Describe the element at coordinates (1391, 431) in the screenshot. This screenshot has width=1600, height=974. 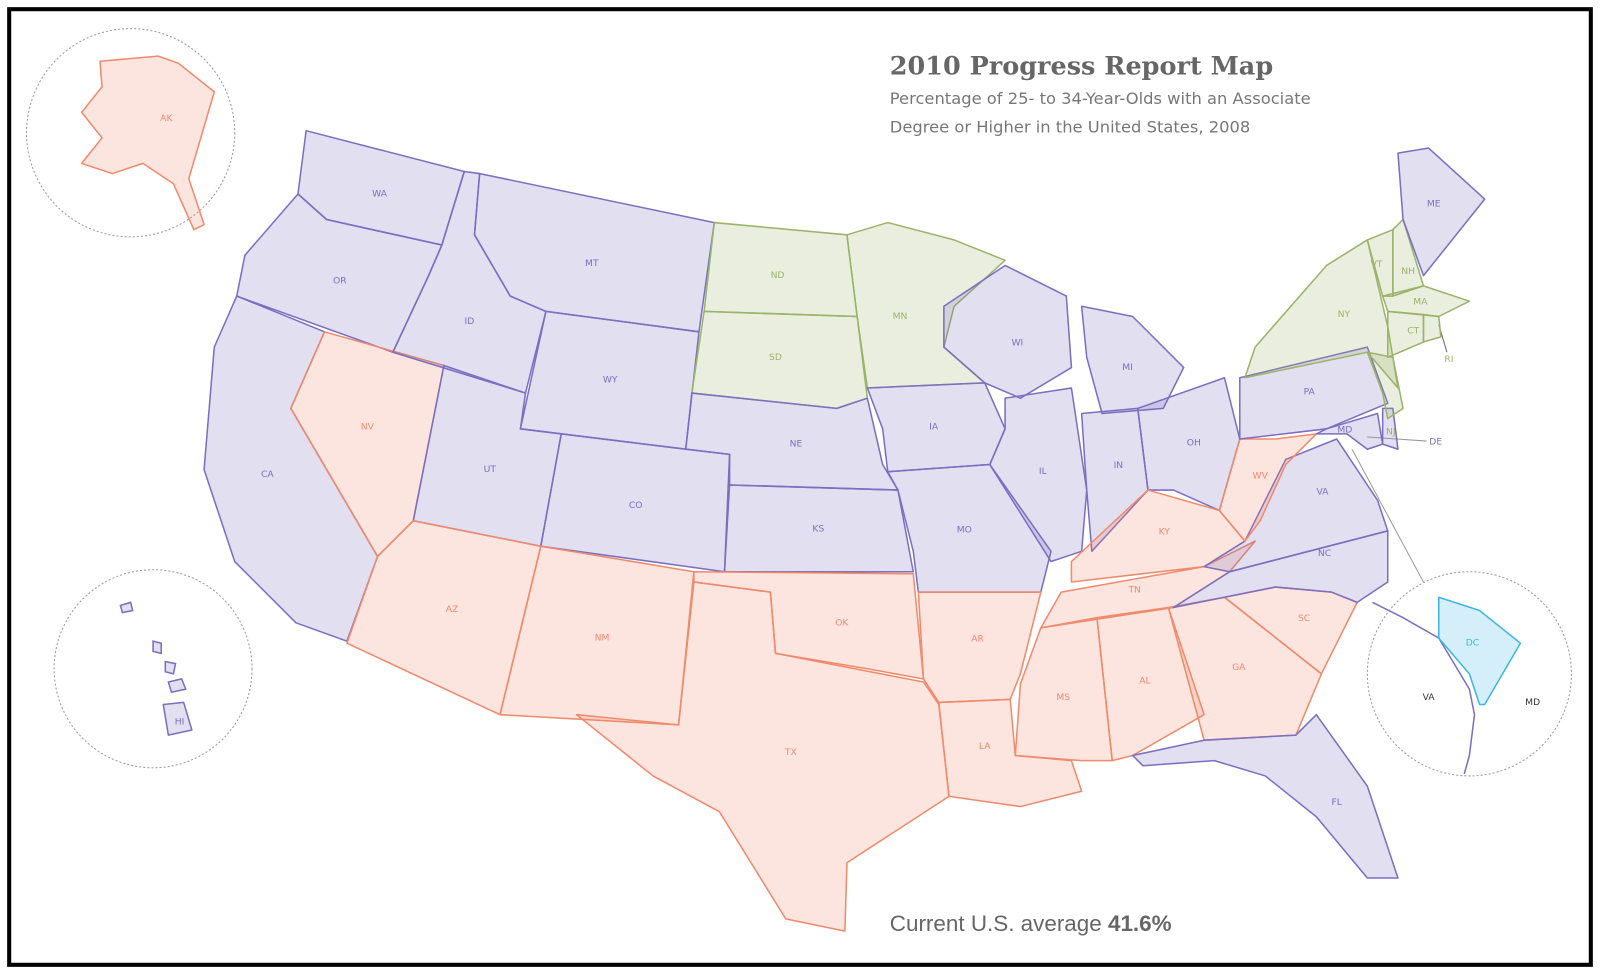
I see `state-label: NJ` at that location.